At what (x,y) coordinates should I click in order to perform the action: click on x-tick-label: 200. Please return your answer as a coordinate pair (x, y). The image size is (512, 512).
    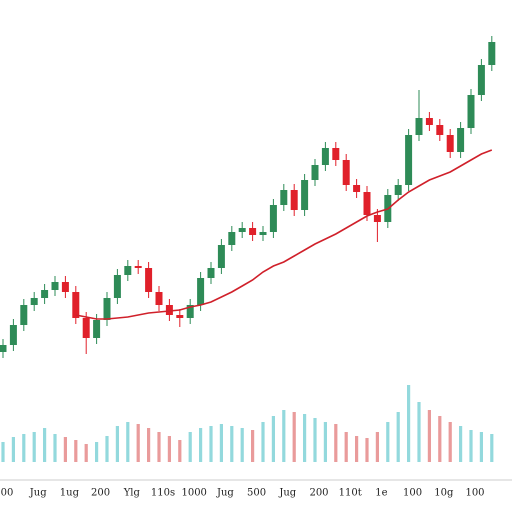
    Looking at the image, I should click on (100, 493).